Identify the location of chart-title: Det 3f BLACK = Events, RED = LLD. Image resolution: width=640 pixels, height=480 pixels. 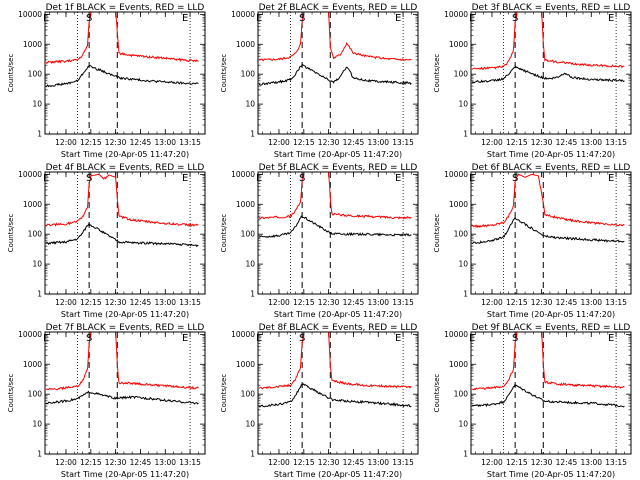
(551, 8).